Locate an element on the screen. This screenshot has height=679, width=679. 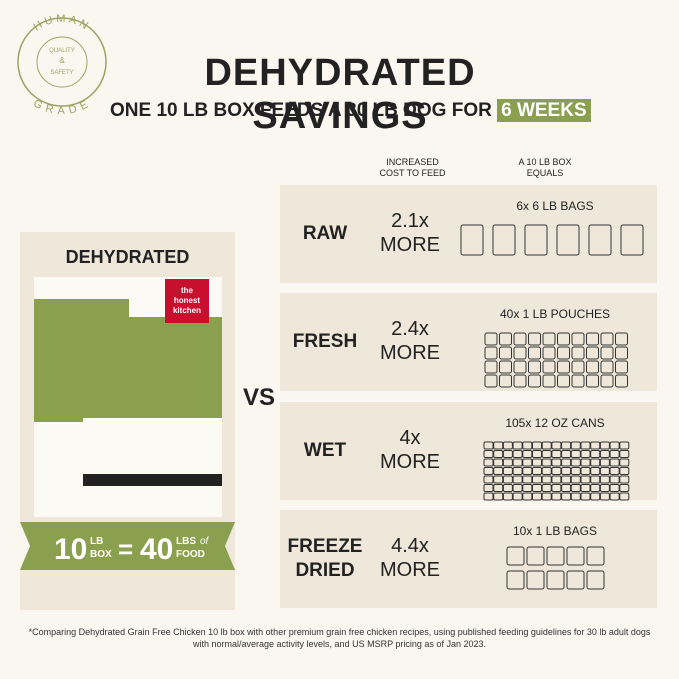
banner: 10 LB BOX = 40 LBS of FOOD is located at coordinates (127, 546).